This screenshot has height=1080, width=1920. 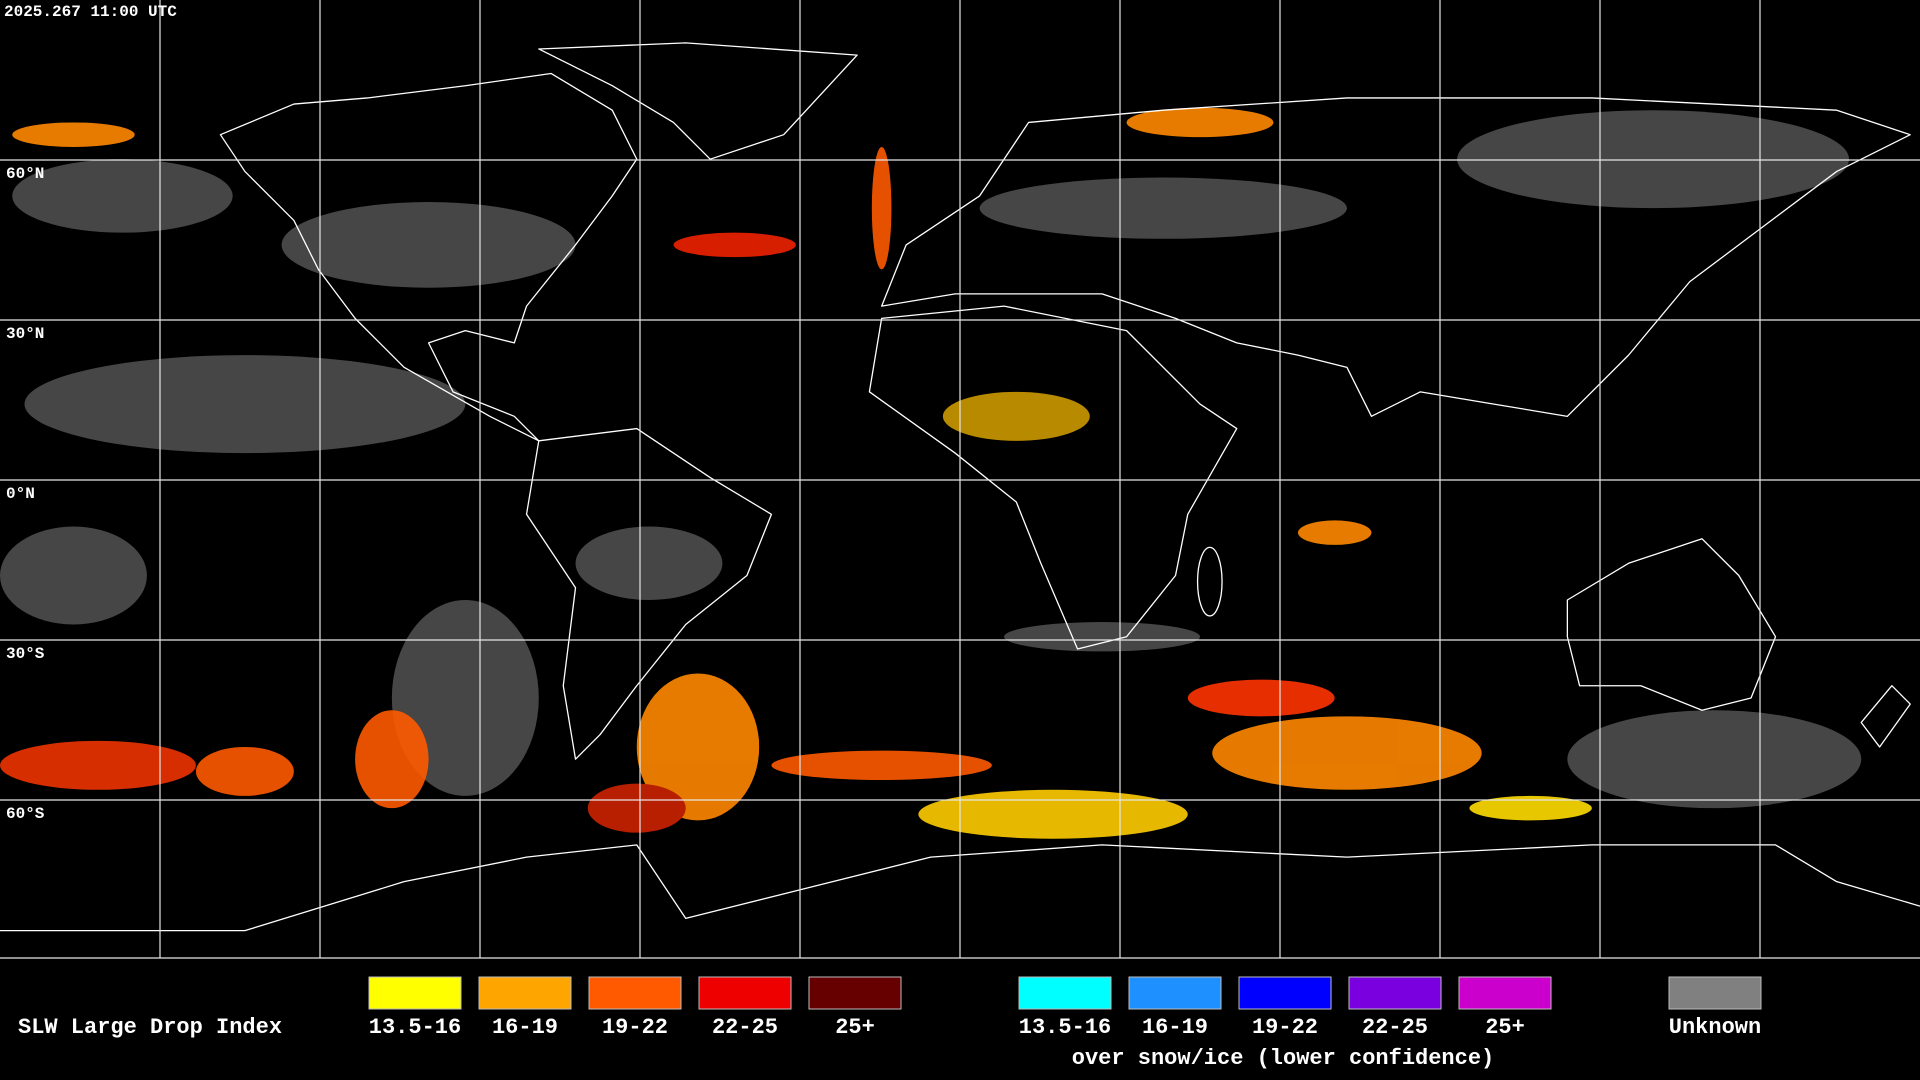 I want to click on legend-label: Unknown, so click(x=1715, y=1027).